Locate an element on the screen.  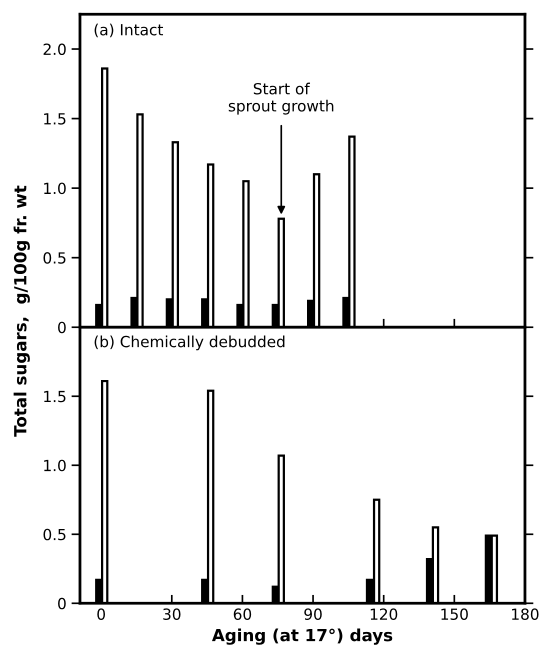
x-tick-label: 180 is located at coordinates (525, 614).